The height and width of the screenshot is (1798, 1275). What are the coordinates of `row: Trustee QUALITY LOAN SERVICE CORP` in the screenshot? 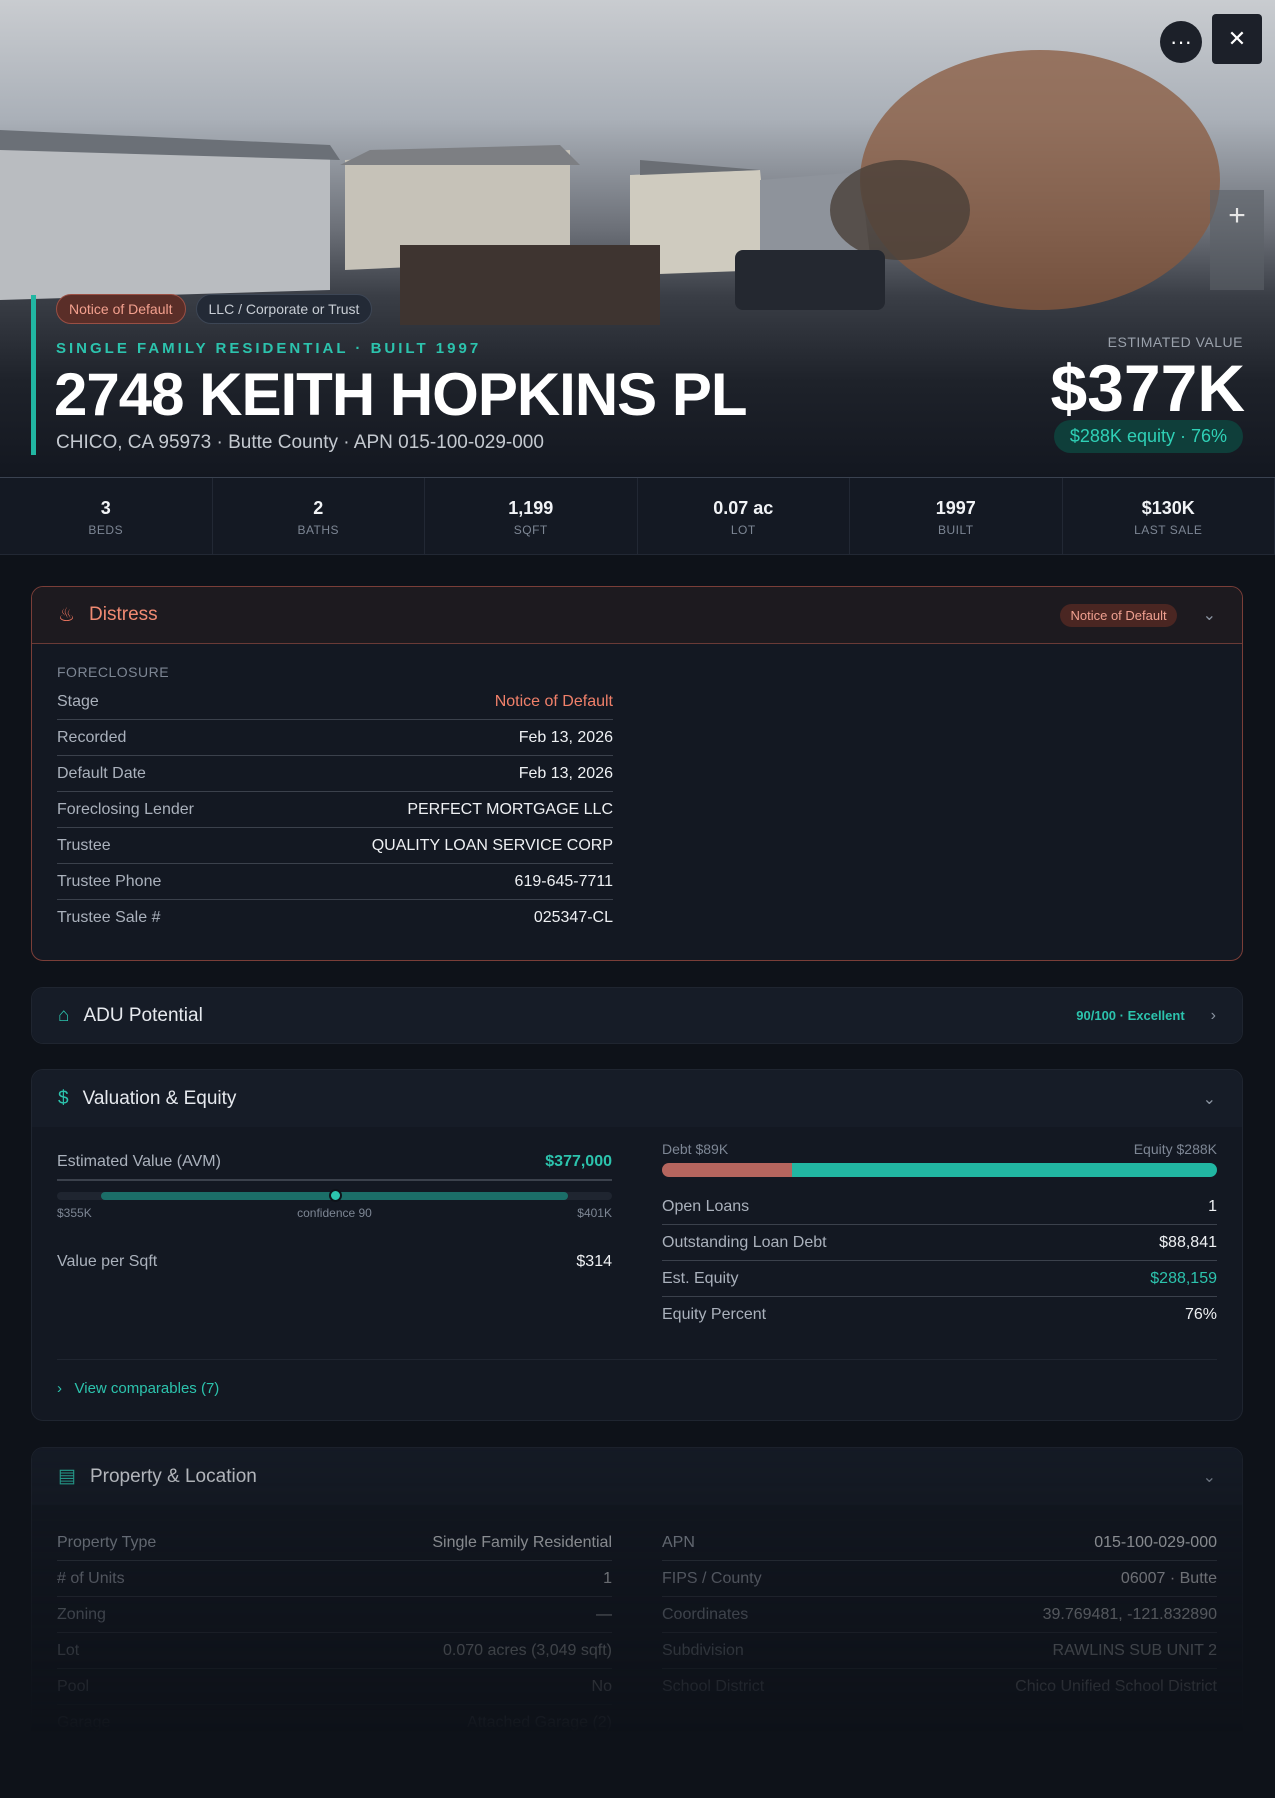 It's located at (335, 846).